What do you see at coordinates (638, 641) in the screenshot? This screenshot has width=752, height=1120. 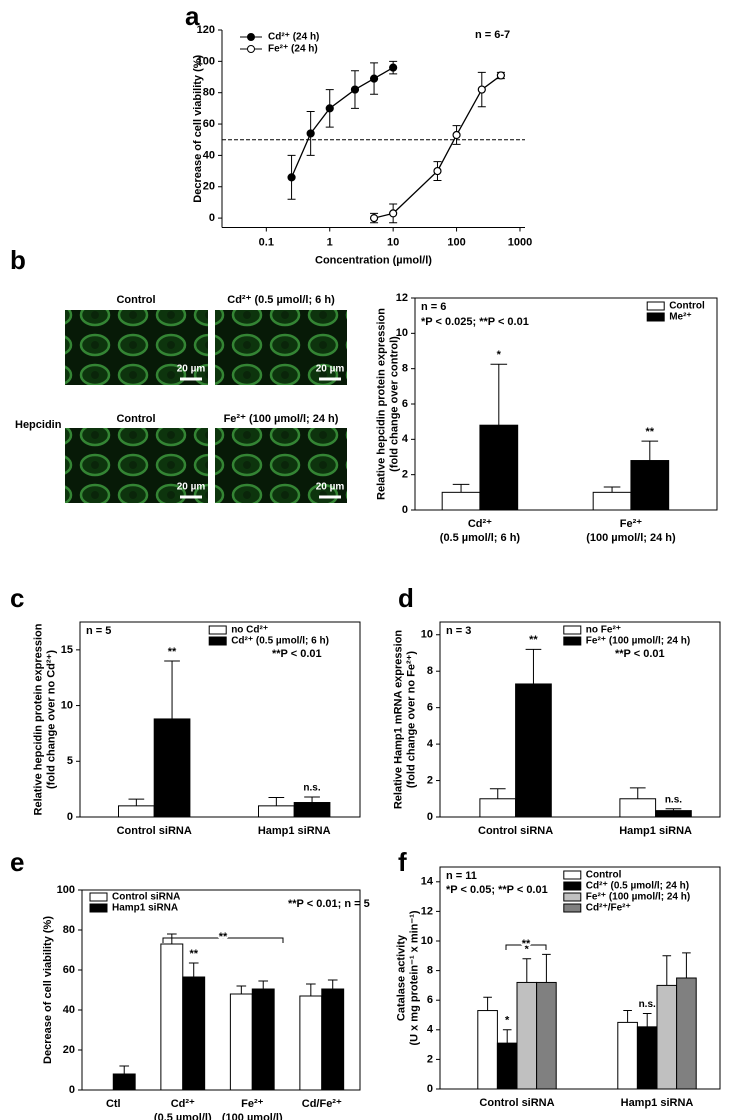 I see `legend-label: Fe²⁺ (100 µmol/l; 24 h)` at bounding box center [638, 641].